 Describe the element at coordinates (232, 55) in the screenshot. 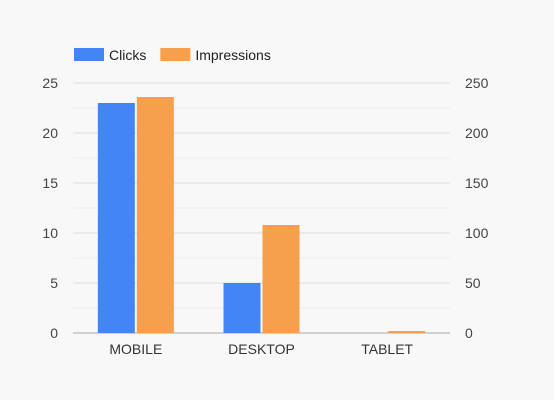

I see `legend-label: Impressions` at that location.